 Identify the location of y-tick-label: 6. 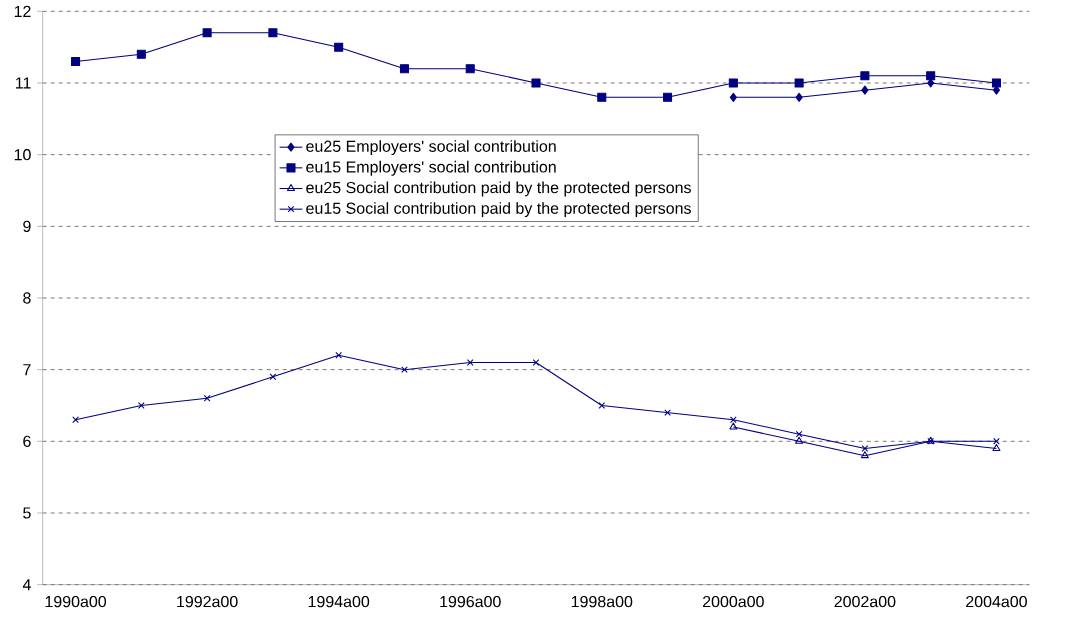
(27, 441).